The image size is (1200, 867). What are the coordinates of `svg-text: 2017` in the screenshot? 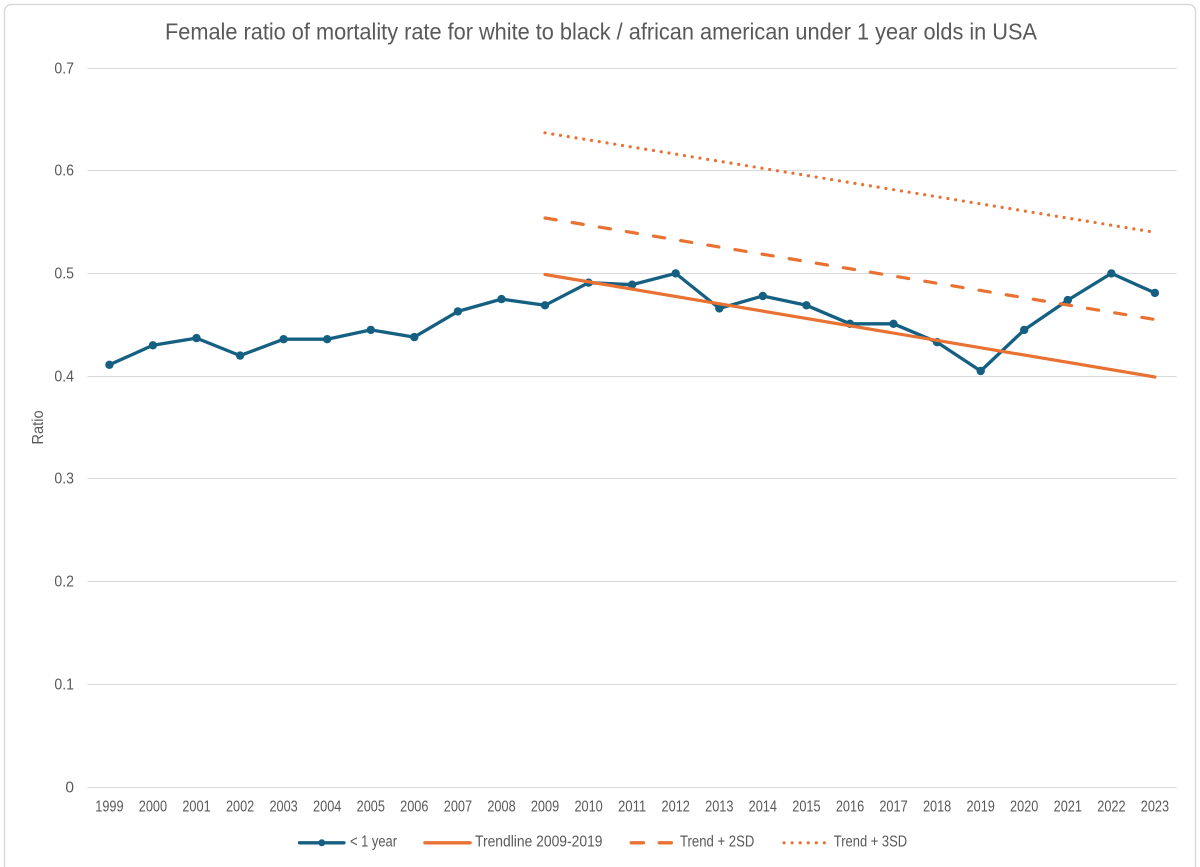 It's located at (893, 807).